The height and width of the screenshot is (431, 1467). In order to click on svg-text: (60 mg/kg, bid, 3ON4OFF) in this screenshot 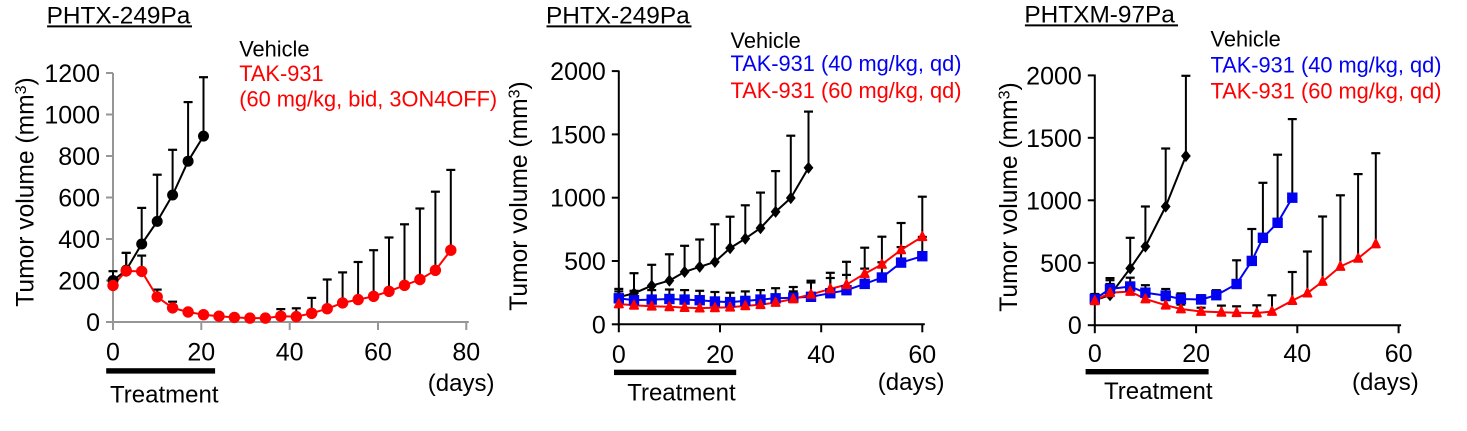, I will do `click(368, 98)`.